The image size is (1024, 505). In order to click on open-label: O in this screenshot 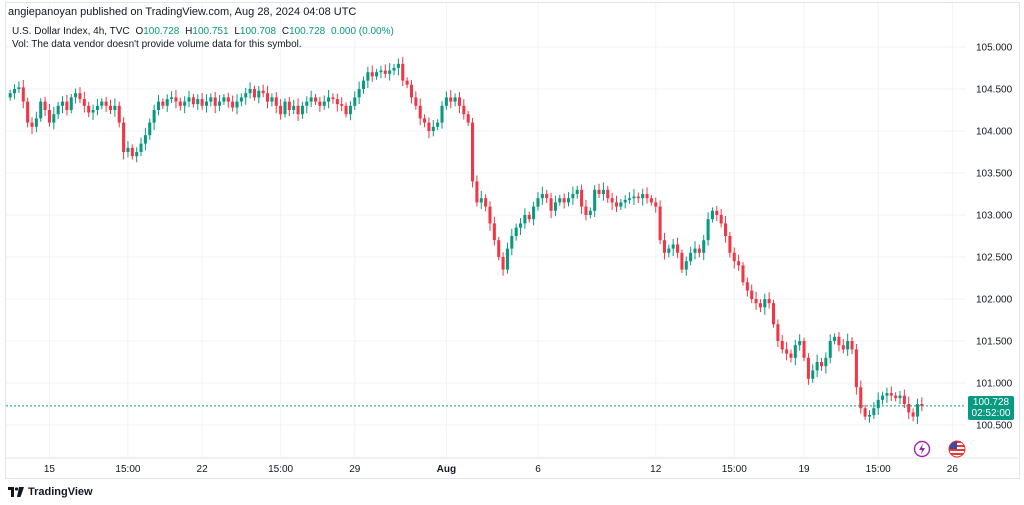, I will do `click(139, 31)`.